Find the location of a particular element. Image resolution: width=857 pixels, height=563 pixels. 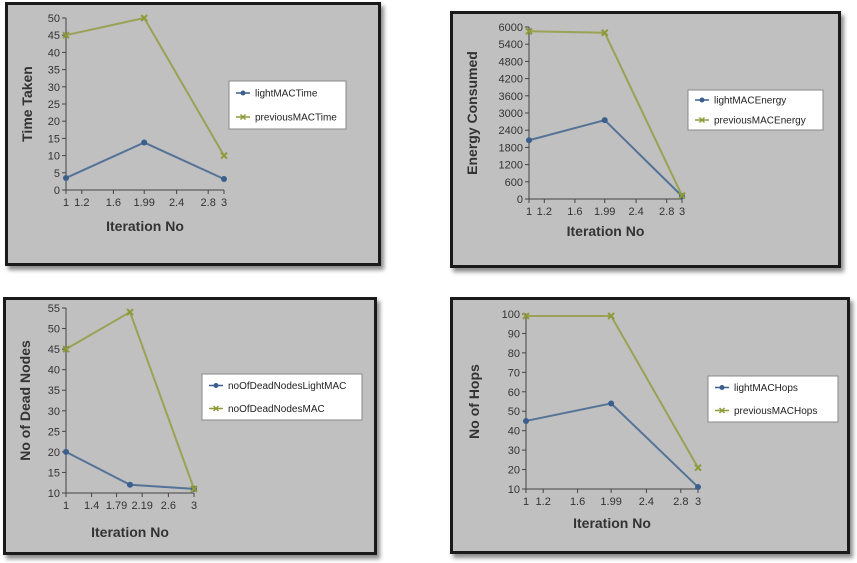

series-line-previousMACTime is located at coordinates (145, 86).